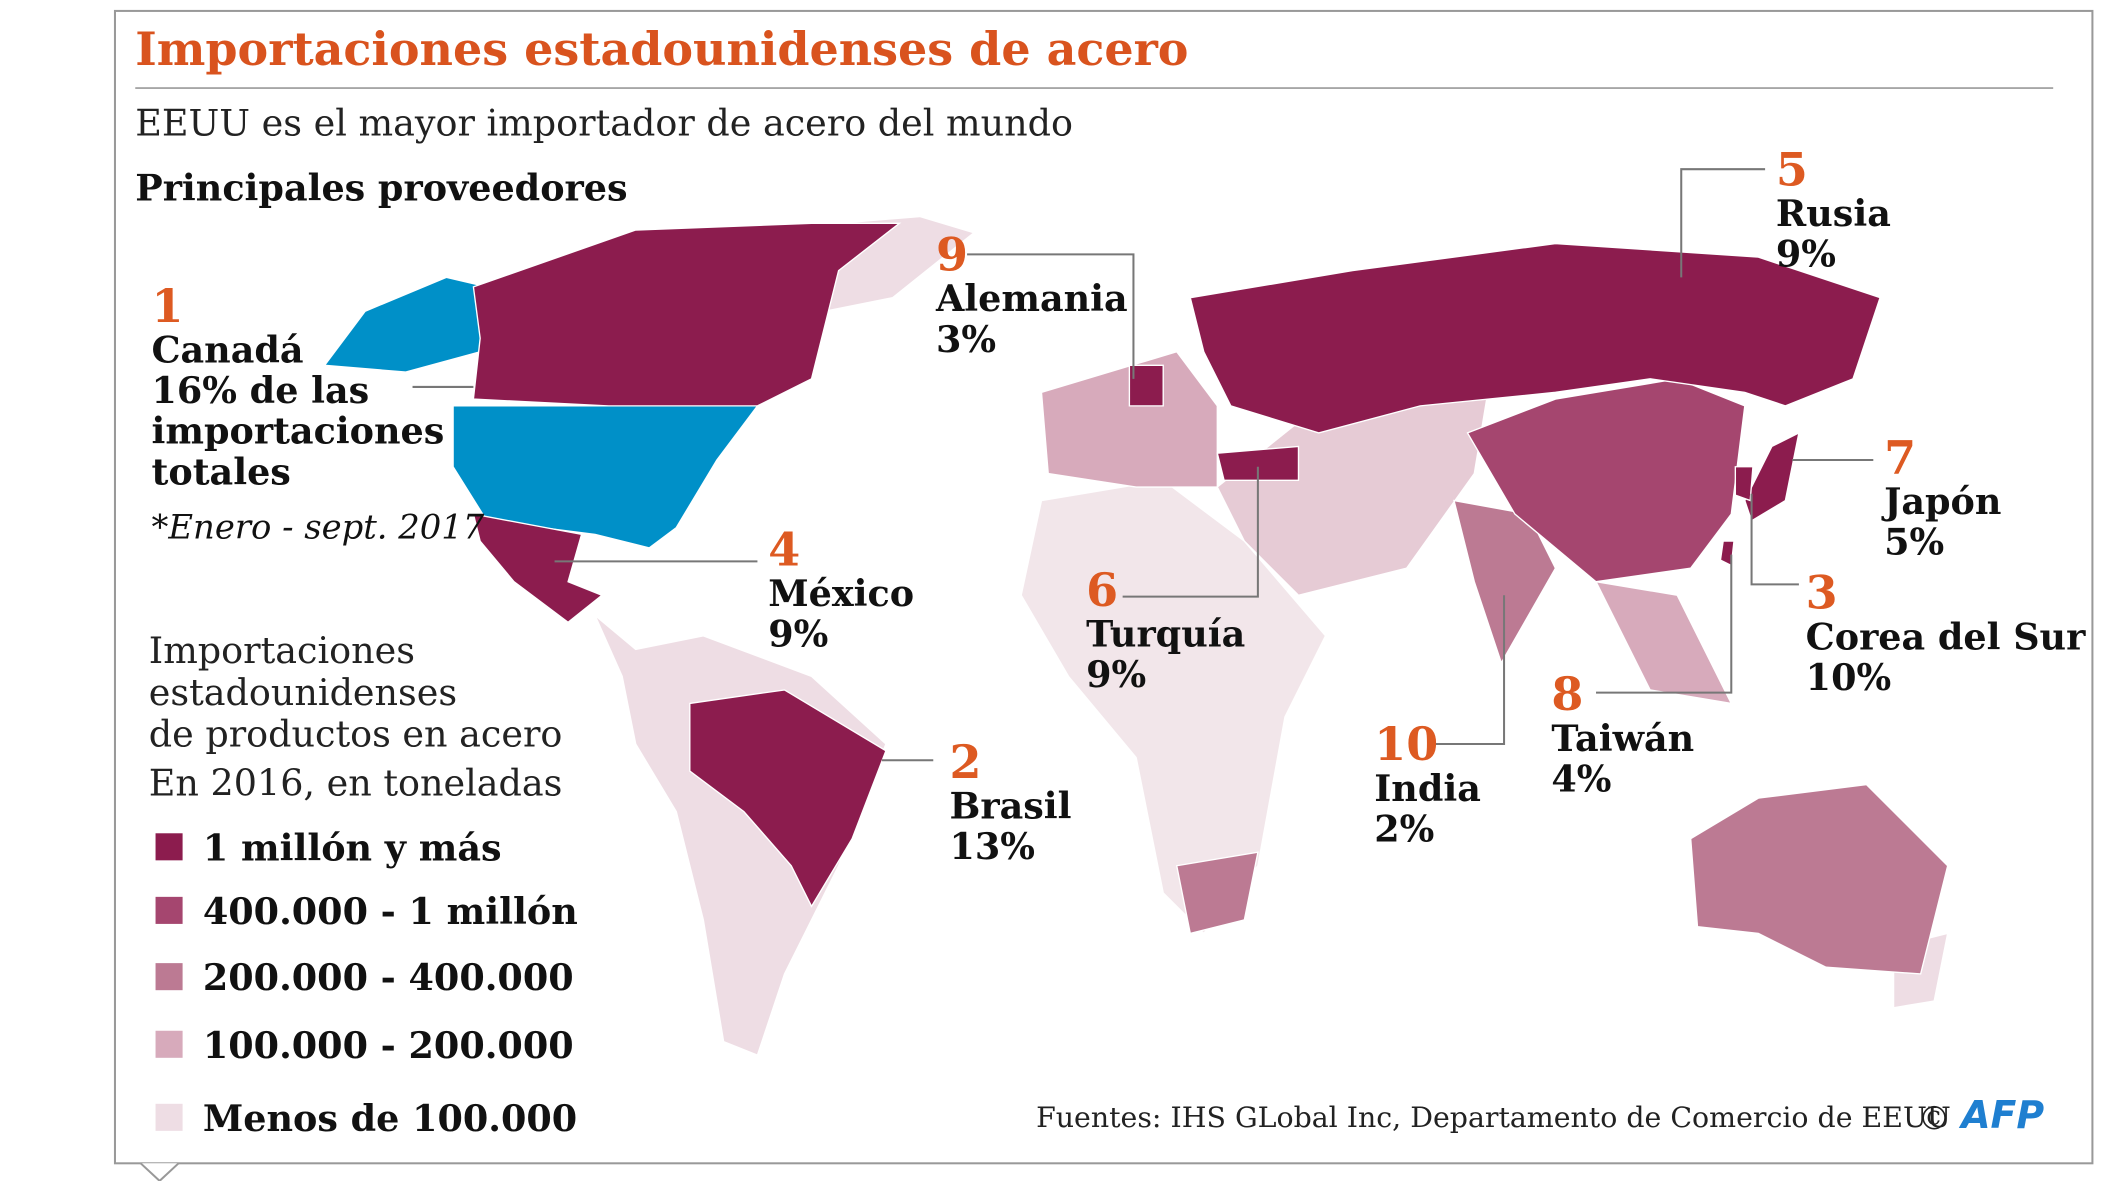 This screenshot has height=1181, width=2110. I want to click on share: 10%, so click(1848, 677).